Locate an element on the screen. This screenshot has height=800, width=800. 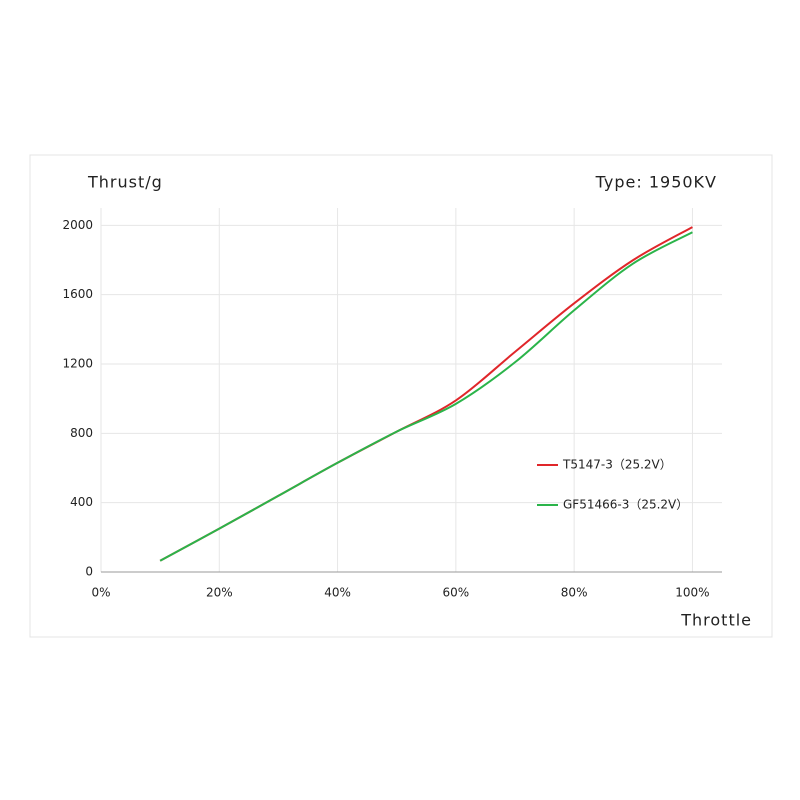
y-tick-label: 1600 is located at coordinates (77, 294).